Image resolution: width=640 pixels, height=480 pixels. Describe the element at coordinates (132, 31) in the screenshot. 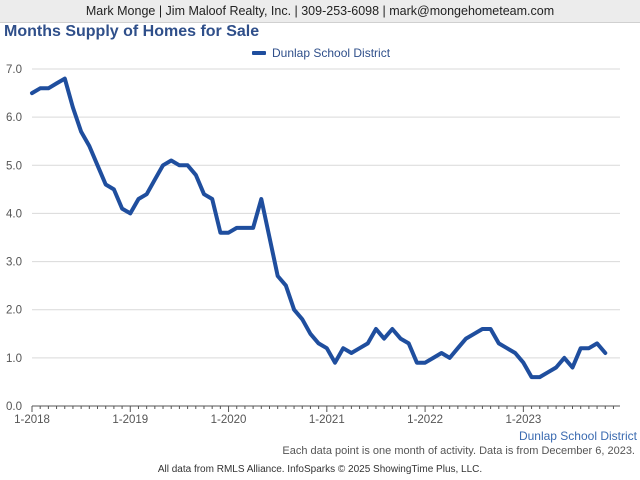

I see `chart-title: Months Supply of Homes for Sale` at that location.